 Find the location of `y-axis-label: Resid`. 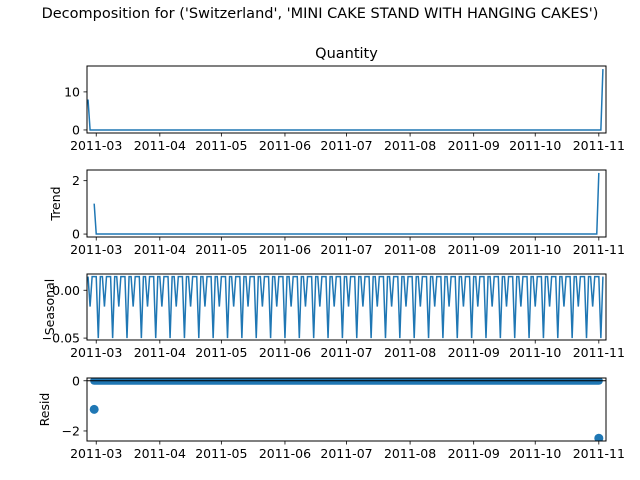

y-axis-label: Resid is located at coordinates (44, 410).